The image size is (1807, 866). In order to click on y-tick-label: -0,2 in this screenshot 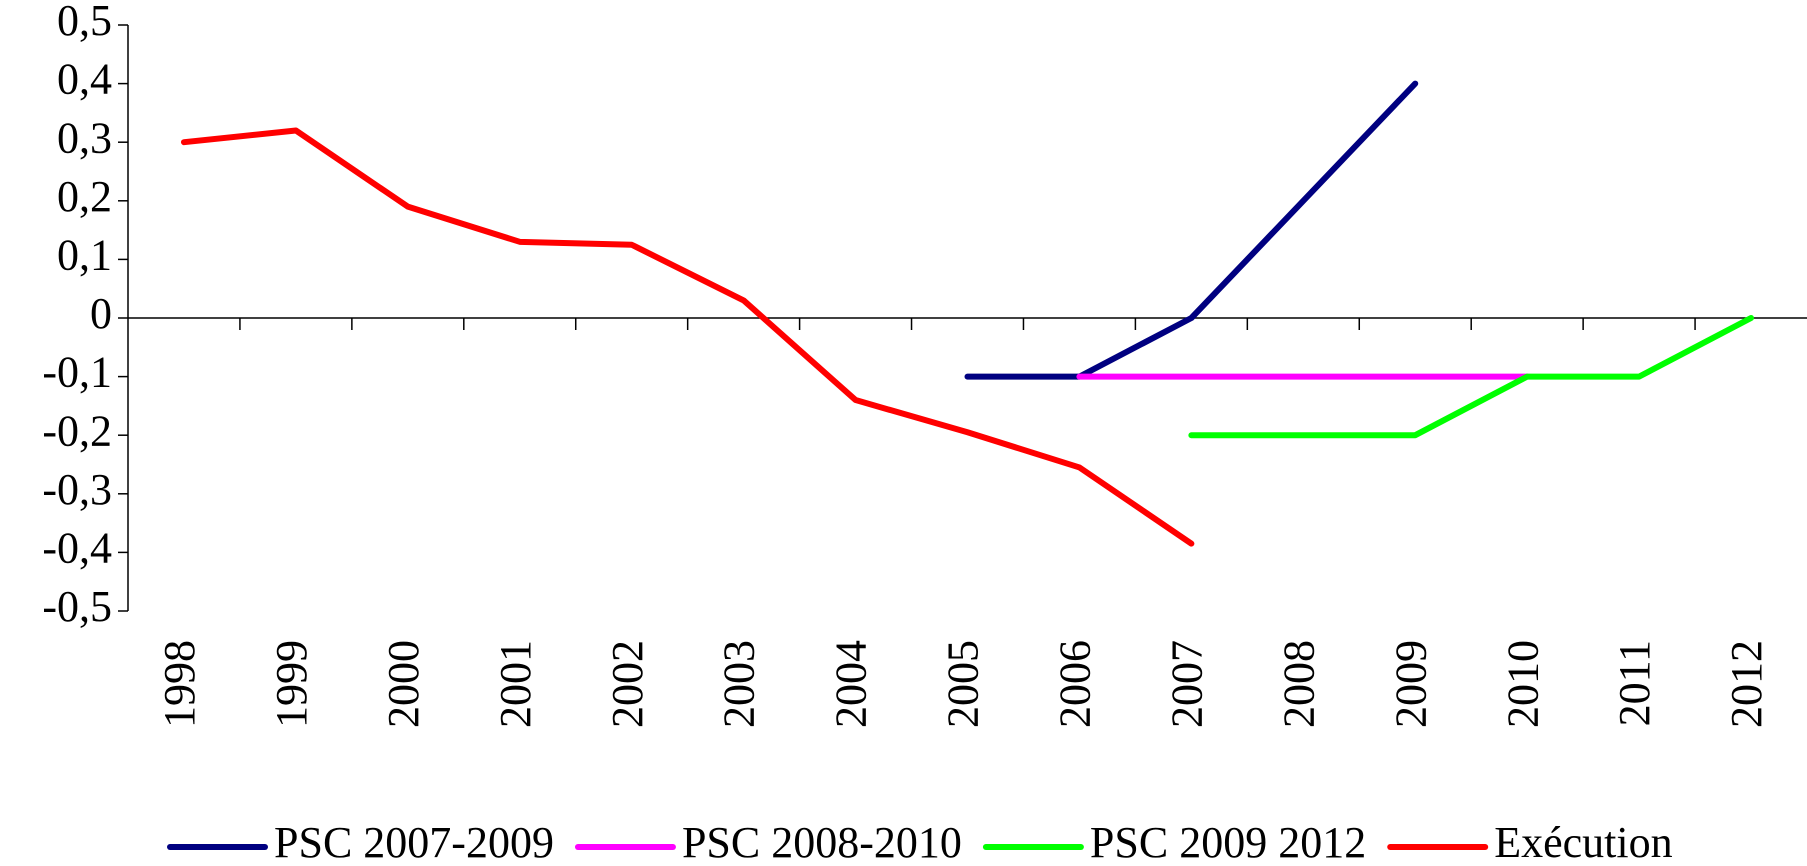, I will do `click(77, 430)`.